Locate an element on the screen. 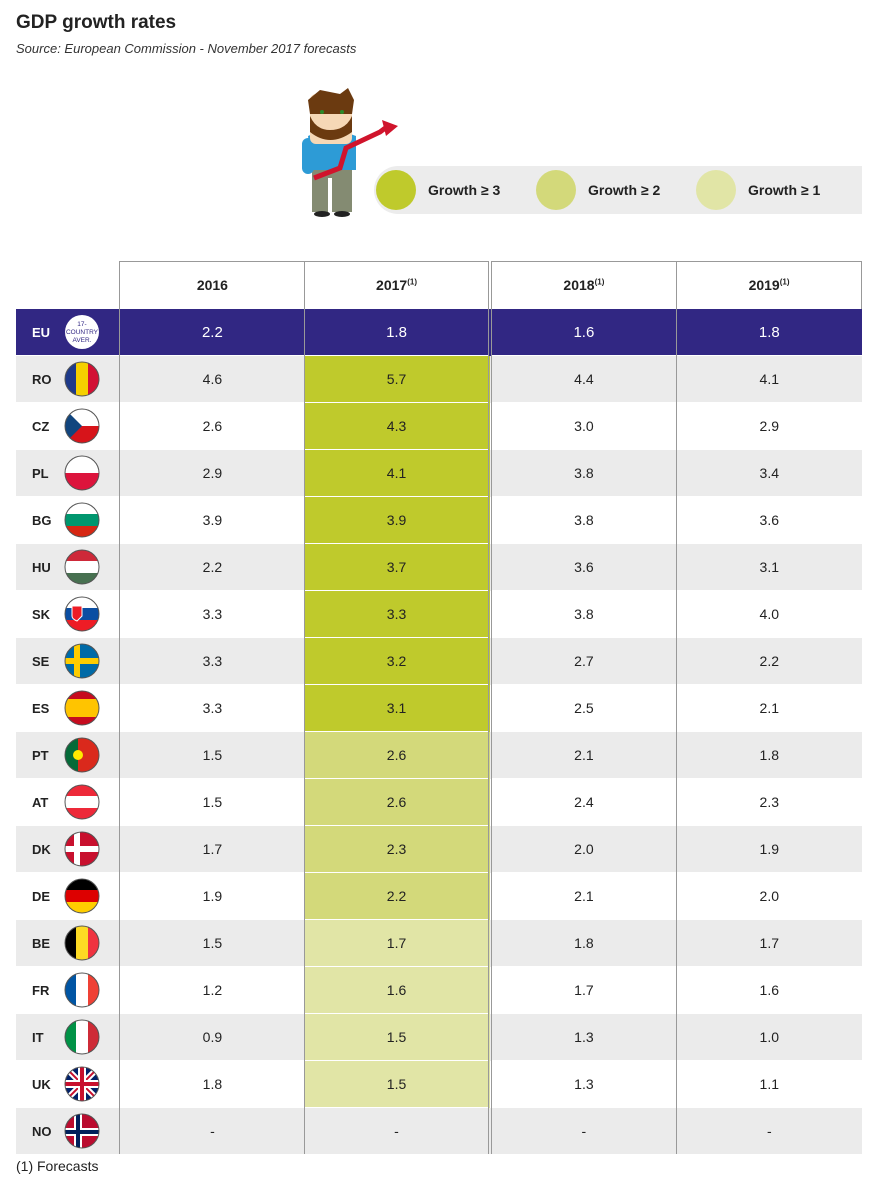 Image resolution: width=880 pixels, height=1190 pixels. badge-text: 17- is located at coordinates (81, 324).